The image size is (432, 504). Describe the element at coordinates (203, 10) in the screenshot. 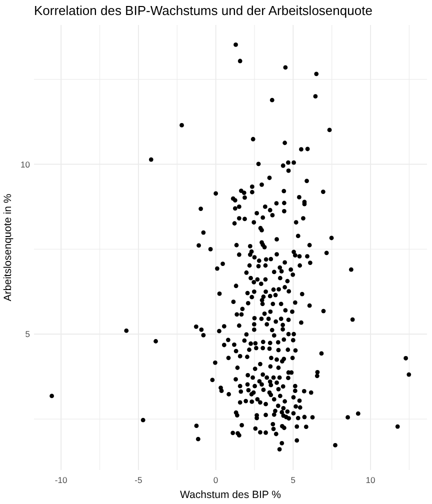

I see `chart-title: Korrelation des BIP-Wachstums und der Arbeitslosenquote` at that location.